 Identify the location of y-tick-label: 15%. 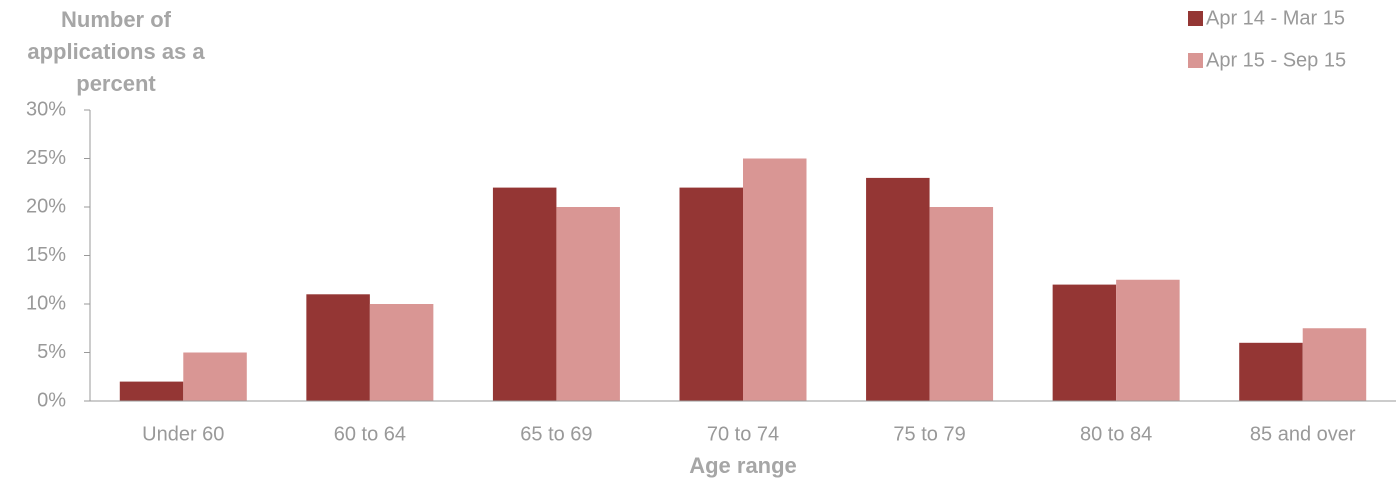
(46, 255).